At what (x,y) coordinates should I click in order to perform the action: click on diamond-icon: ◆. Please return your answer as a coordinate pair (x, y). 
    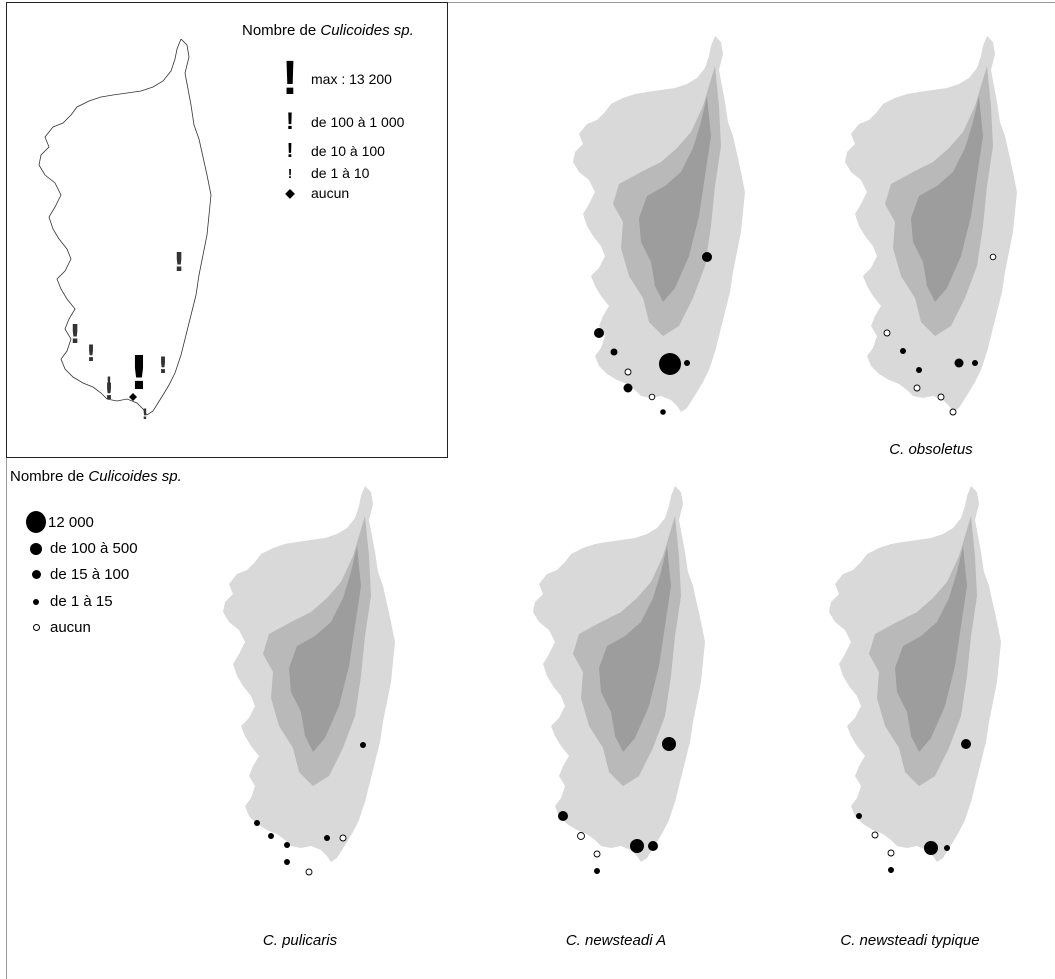
    Looking at the image, I should click on (290, 193).